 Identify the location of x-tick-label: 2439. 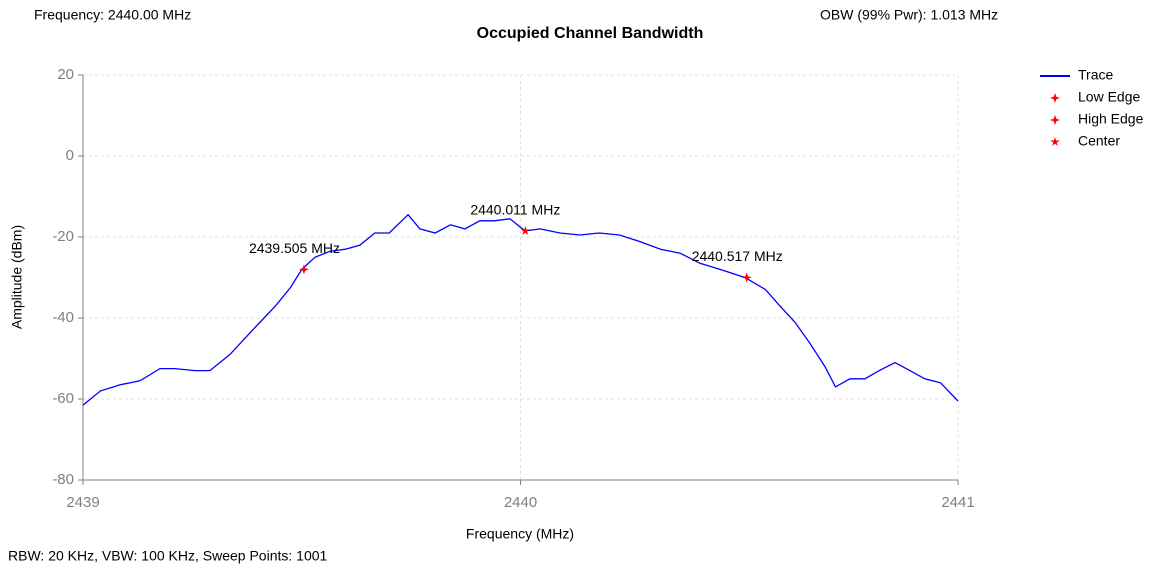
(82, 502).